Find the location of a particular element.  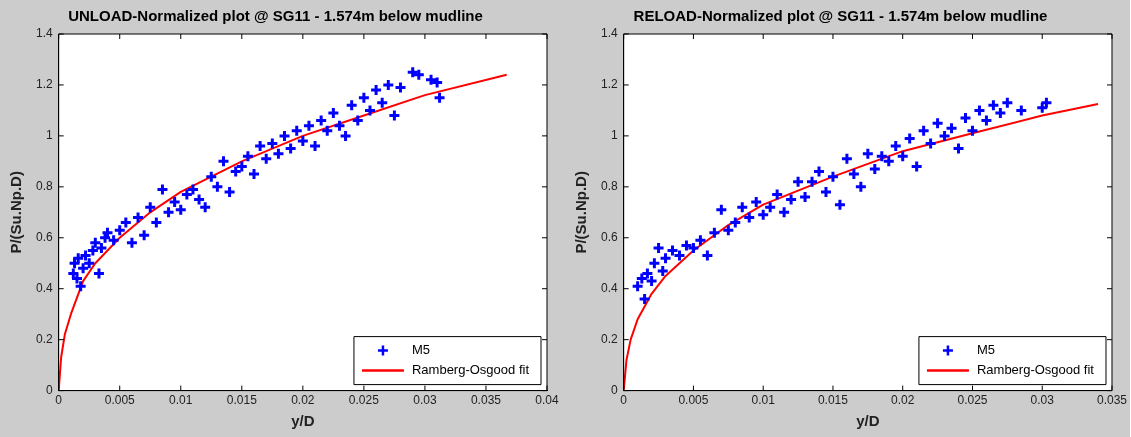

chart-title: UNLOAD-Normalized plot @ SG11 - 1.574m below mudline is located at coordinates (275, 16).